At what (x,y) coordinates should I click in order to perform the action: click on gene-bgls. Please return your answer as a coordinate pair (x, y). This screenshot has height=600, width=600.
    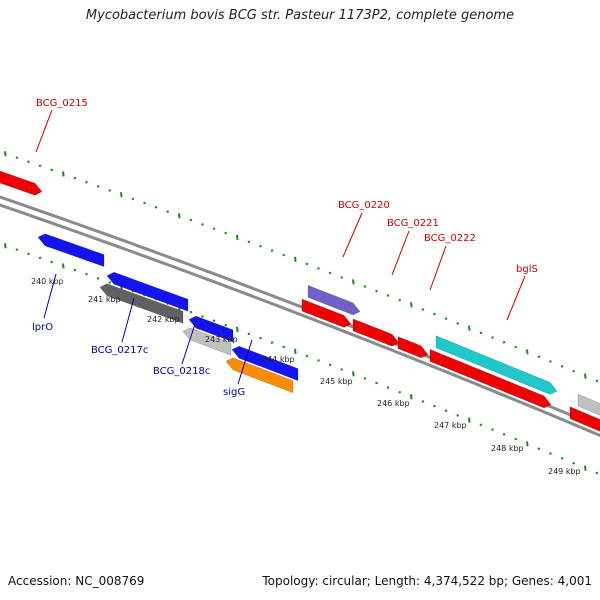
    Looking at the image, I should click on (496, 365).